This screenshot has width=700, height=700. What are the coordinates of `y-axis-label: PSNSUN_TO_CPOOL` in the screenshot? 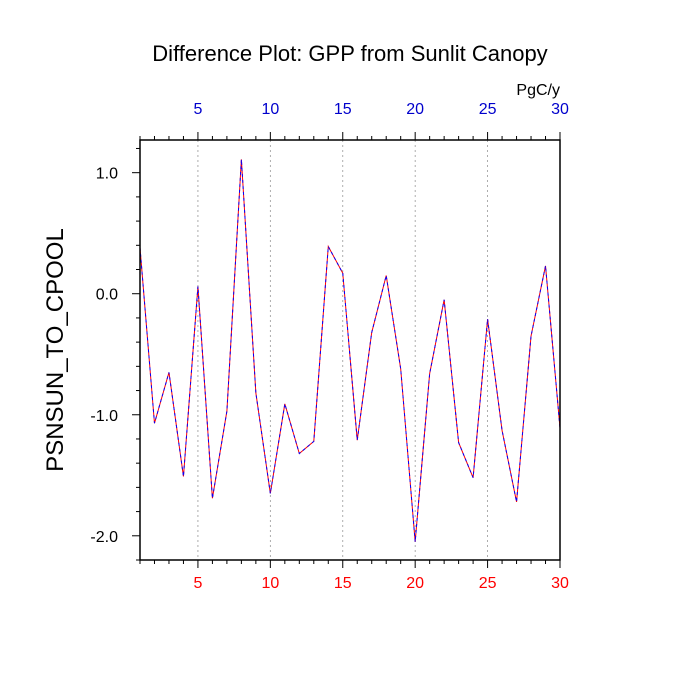 It's located at (55, 350).